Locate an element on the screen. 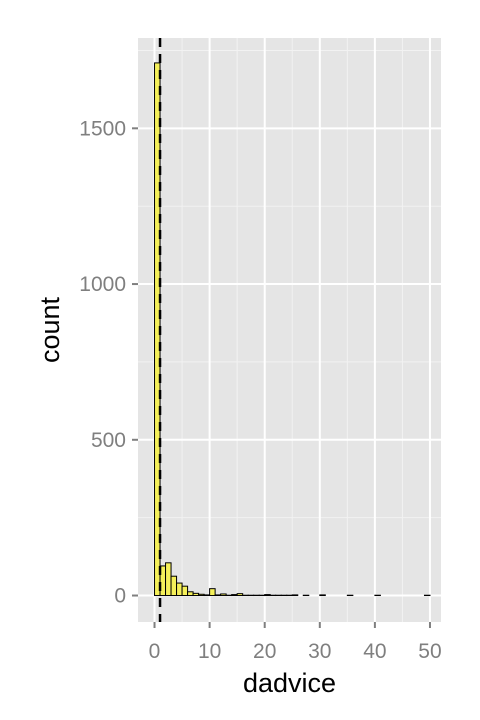 The width and height of the screenshot is (480, 720). x-axis-title: dadvice is located at coordinates (289, 683).